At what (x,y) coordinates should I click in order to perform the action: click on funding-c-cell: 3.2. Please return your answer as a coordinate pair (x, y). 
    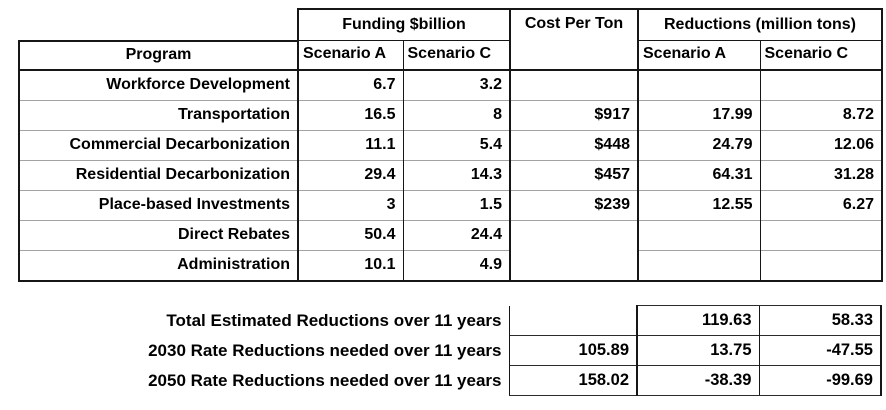
    Looking at the image, I should click on (456, 84).